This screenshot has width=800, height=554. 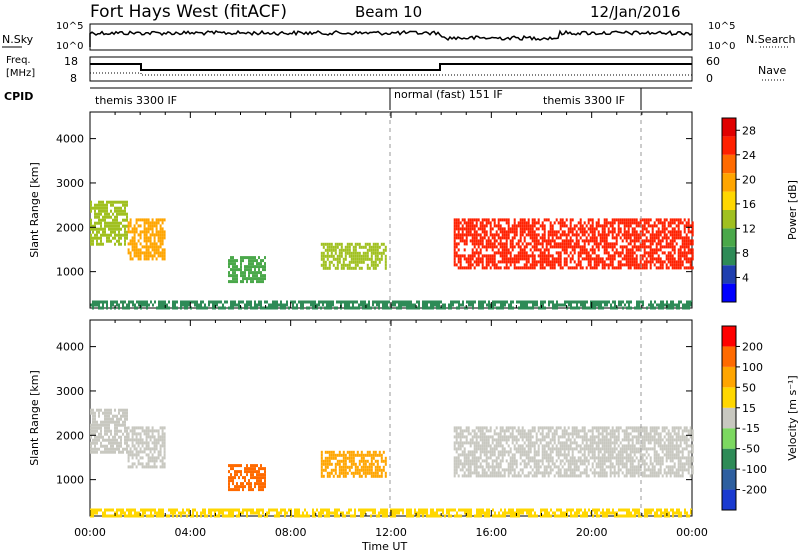 What do you see at coordinates (772, 70) in the screenshot?
I see `nave-label: Nave` at bounding box center [772, 70].